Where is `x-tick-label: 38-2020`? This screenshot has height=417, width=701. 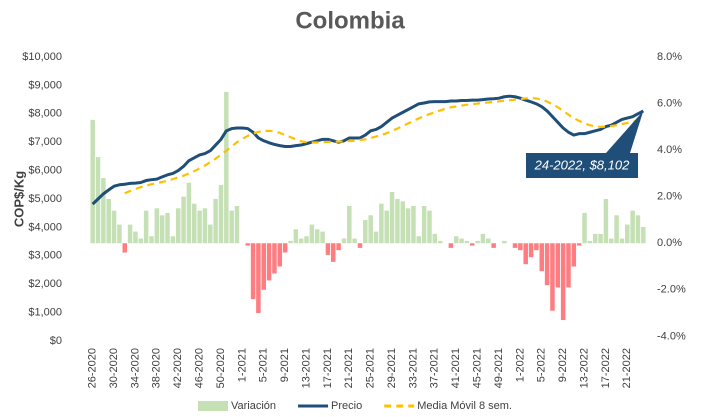 x-tick-label: 38-2020 is located at coordinates (157, 368).